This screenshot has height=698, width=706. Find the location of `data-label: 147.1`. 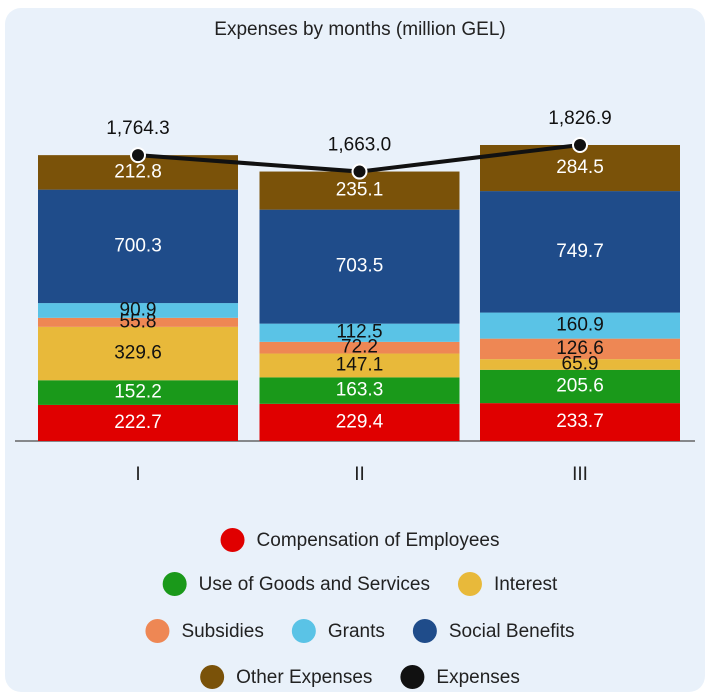

data-label: 147.1 is located at coordinates (360, 364).